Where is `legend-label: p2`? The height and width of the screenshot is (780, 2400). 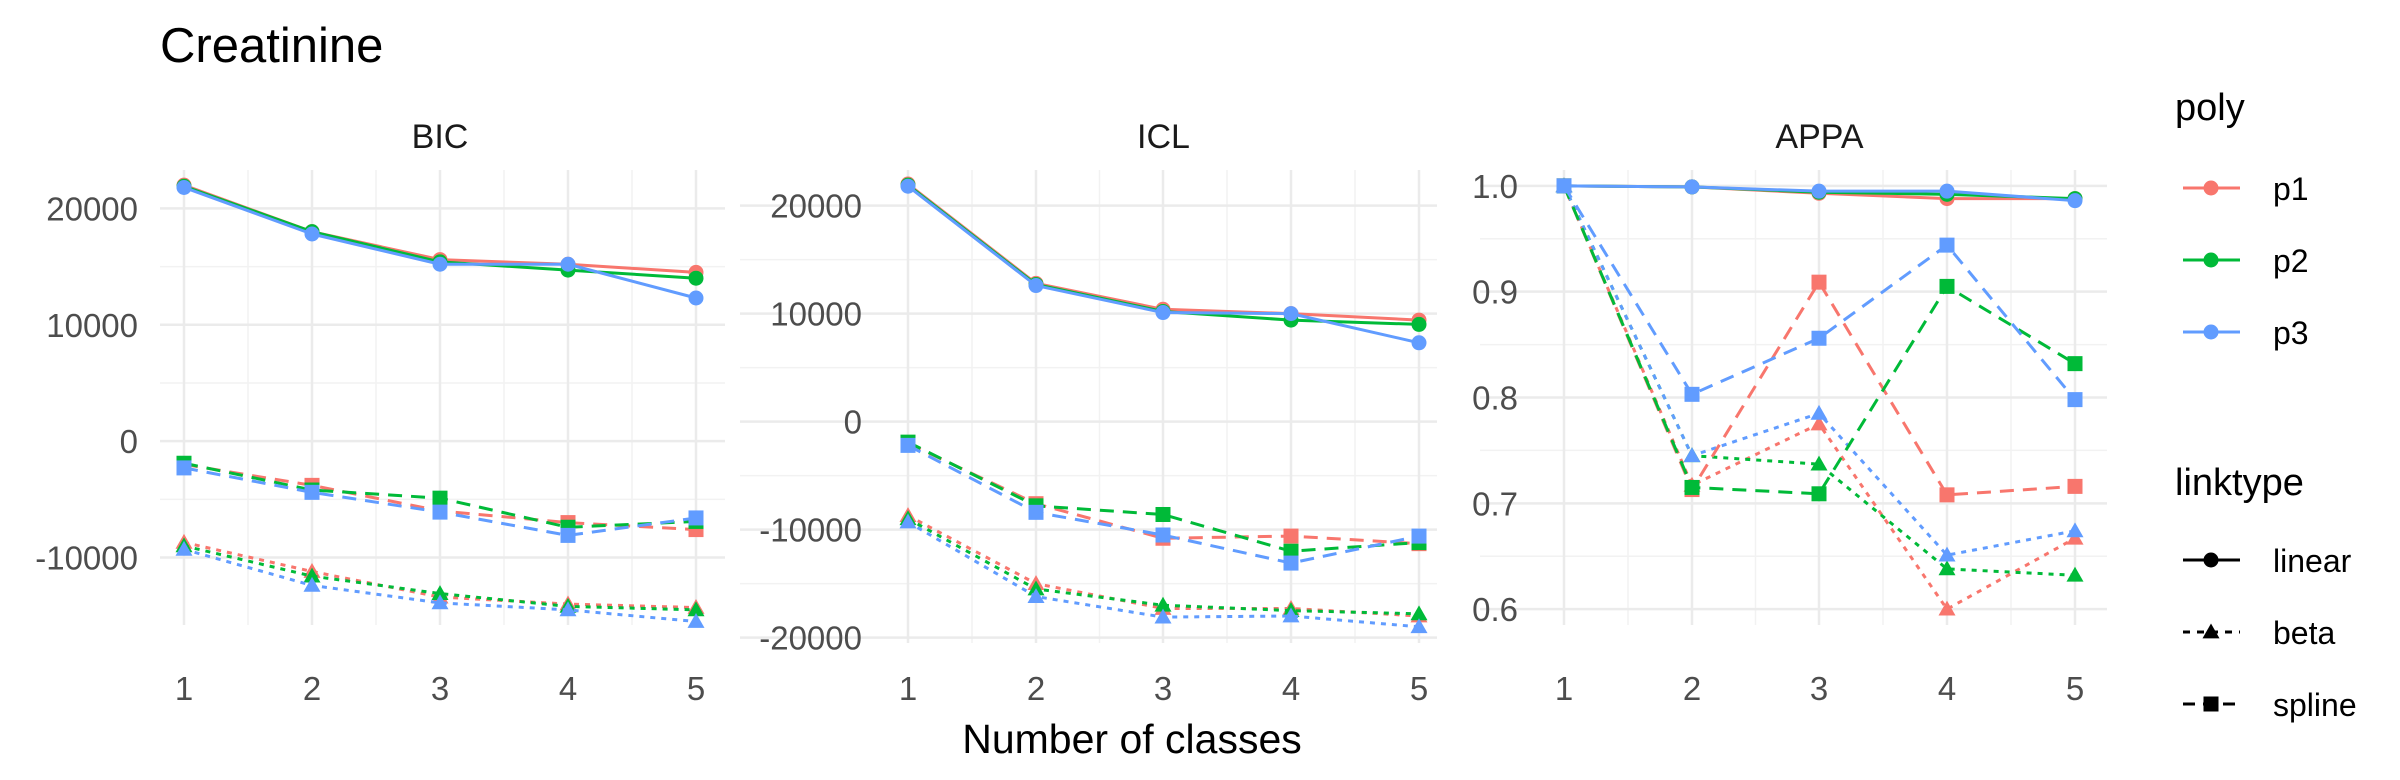
legend-label: p2 is located at coordinates (2291, 261).